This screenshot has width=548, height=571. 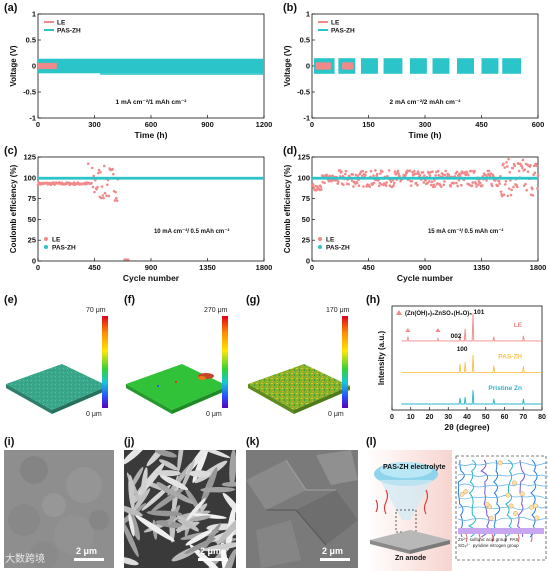 I want to click on x-tick-label-h: 30, so click(x=448, y=417).